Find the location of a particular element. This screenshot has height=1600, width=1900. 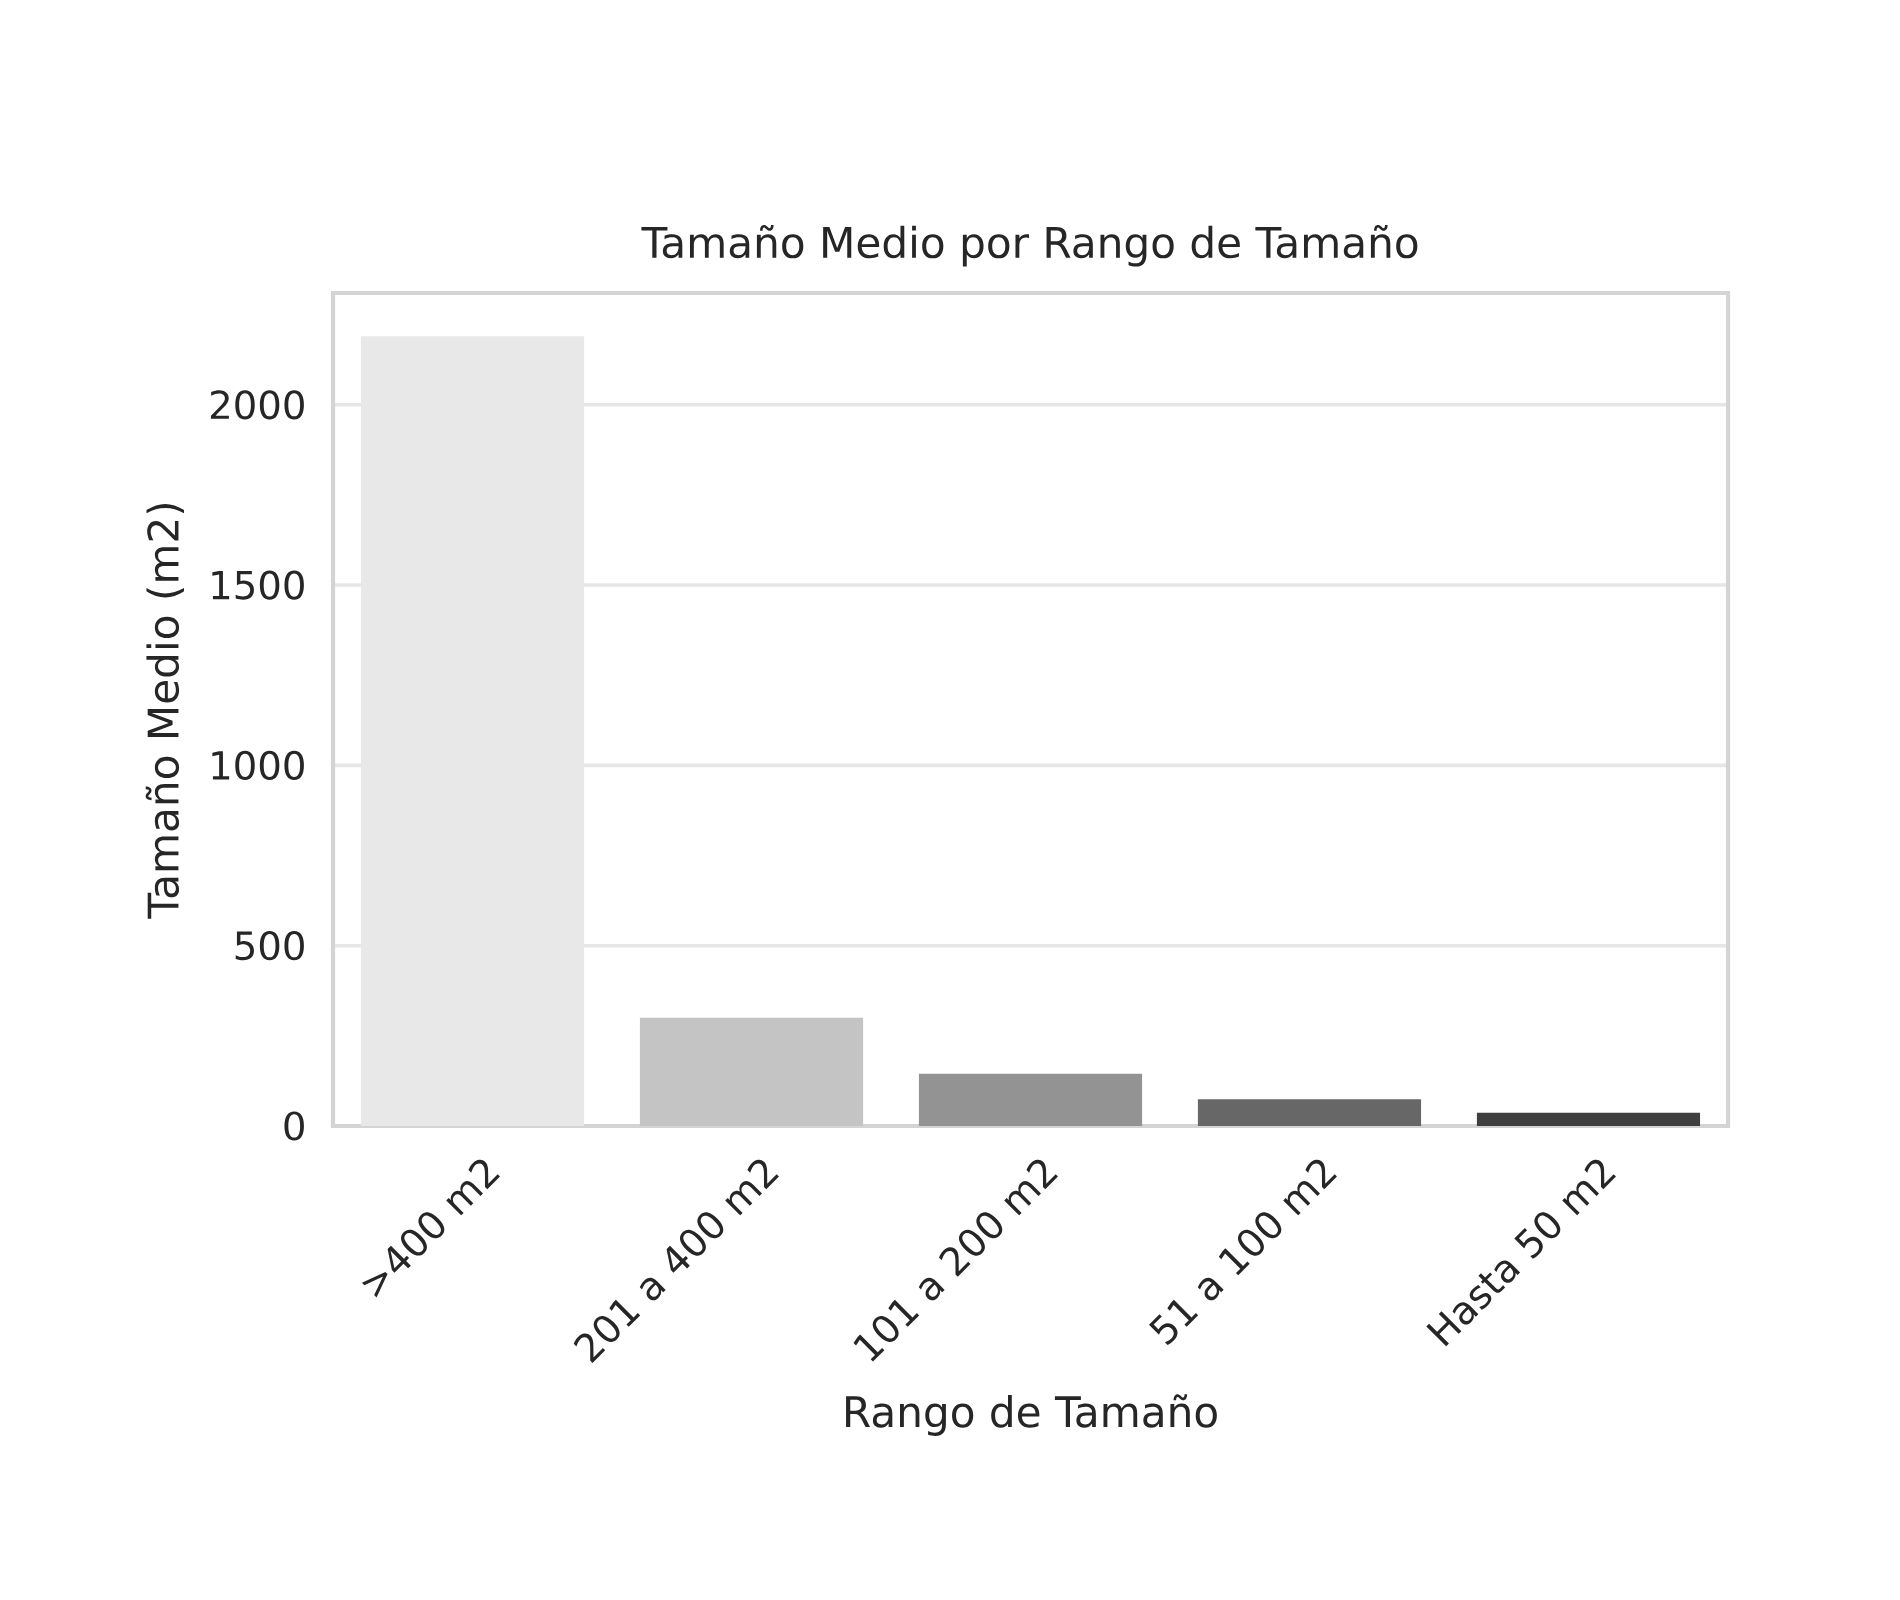

y-tick-label: 0 is located at coordinates (294, 1126).